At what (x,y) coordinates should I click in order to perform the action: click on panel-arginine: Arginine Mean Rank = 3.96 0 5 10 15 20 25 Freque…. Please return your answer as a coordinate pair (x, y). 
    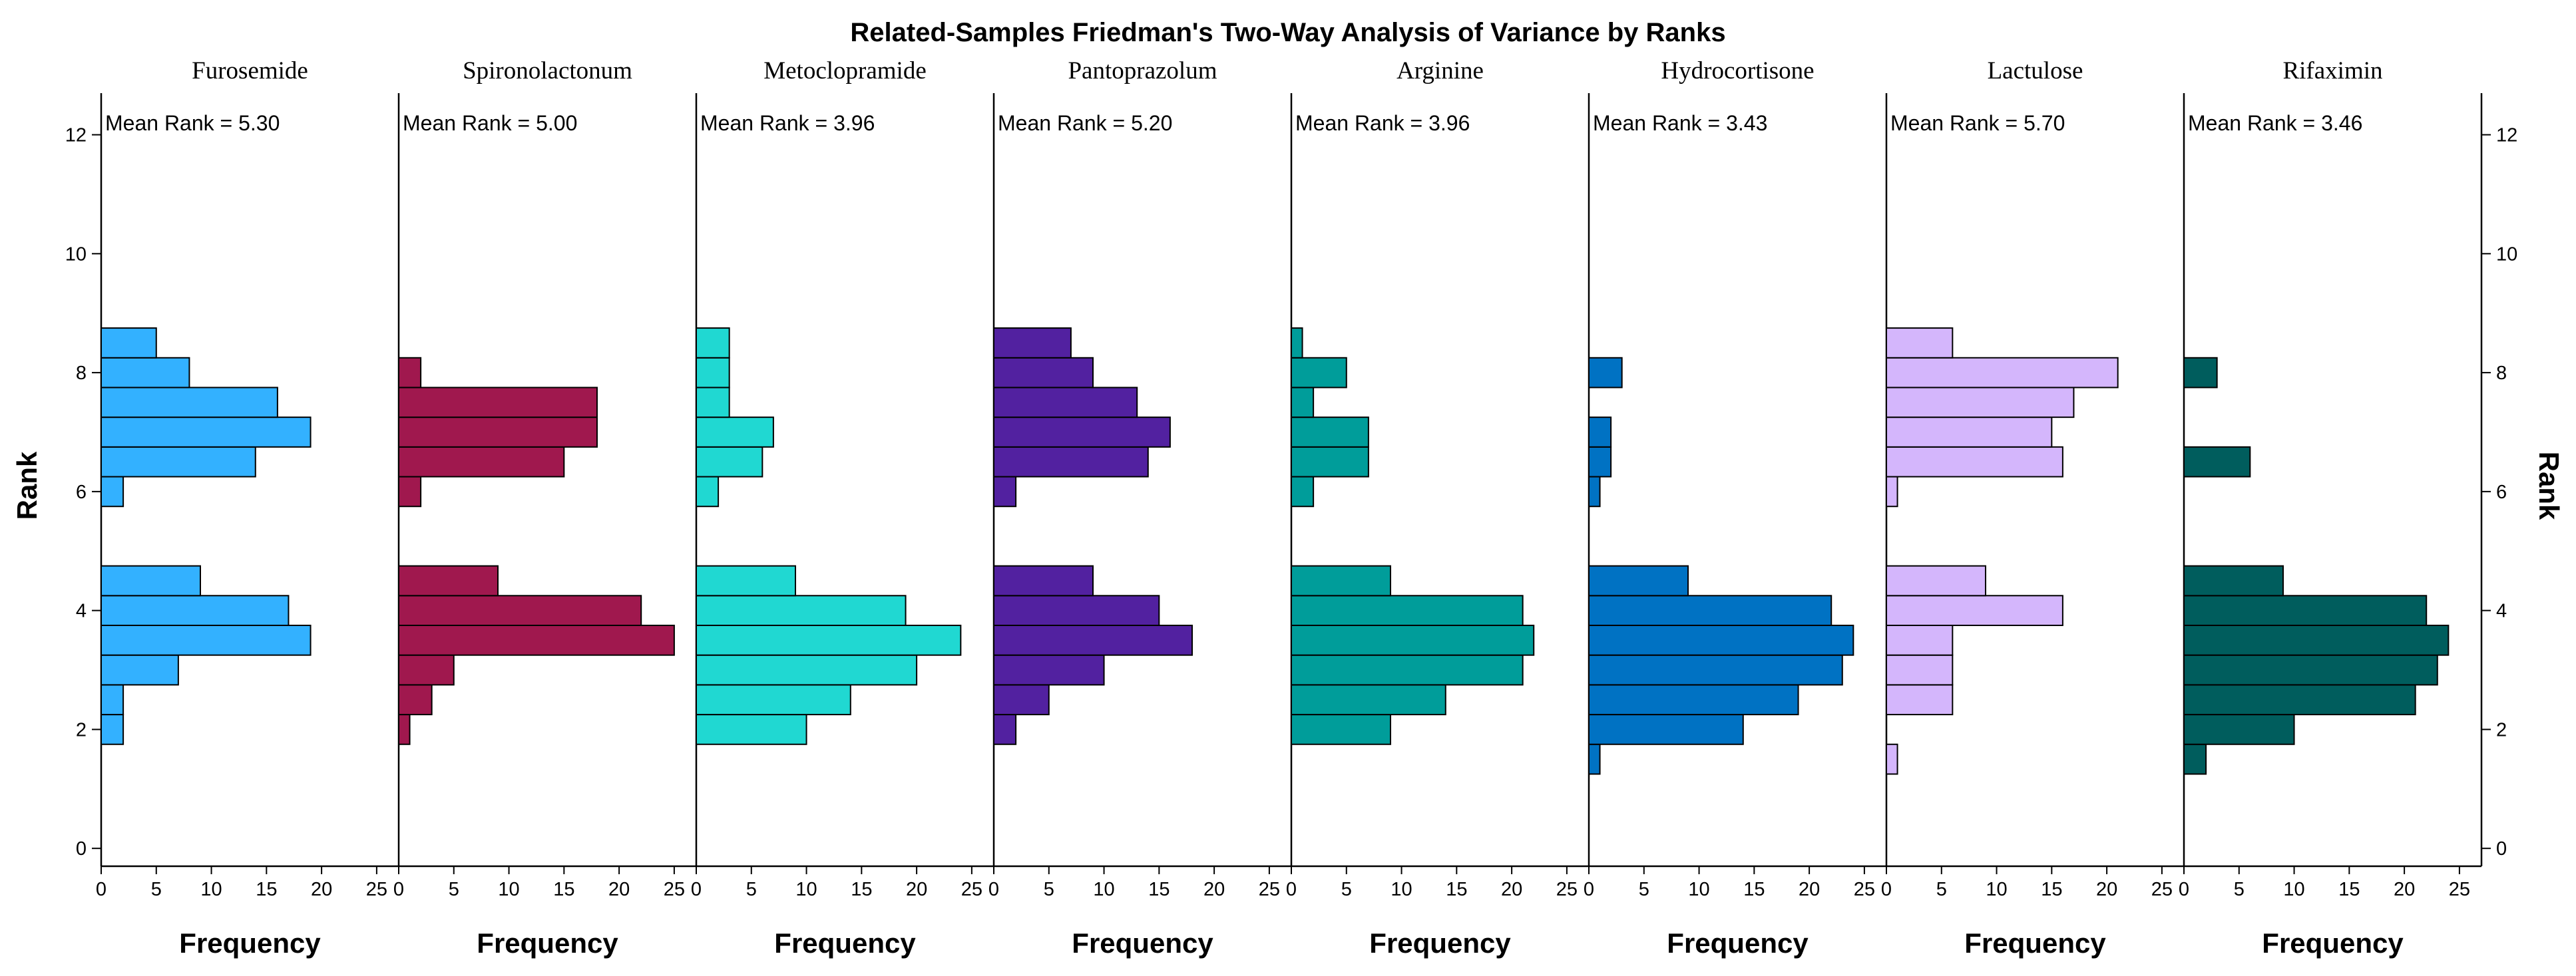
    Looking at the image, I should click on (1432, 508).